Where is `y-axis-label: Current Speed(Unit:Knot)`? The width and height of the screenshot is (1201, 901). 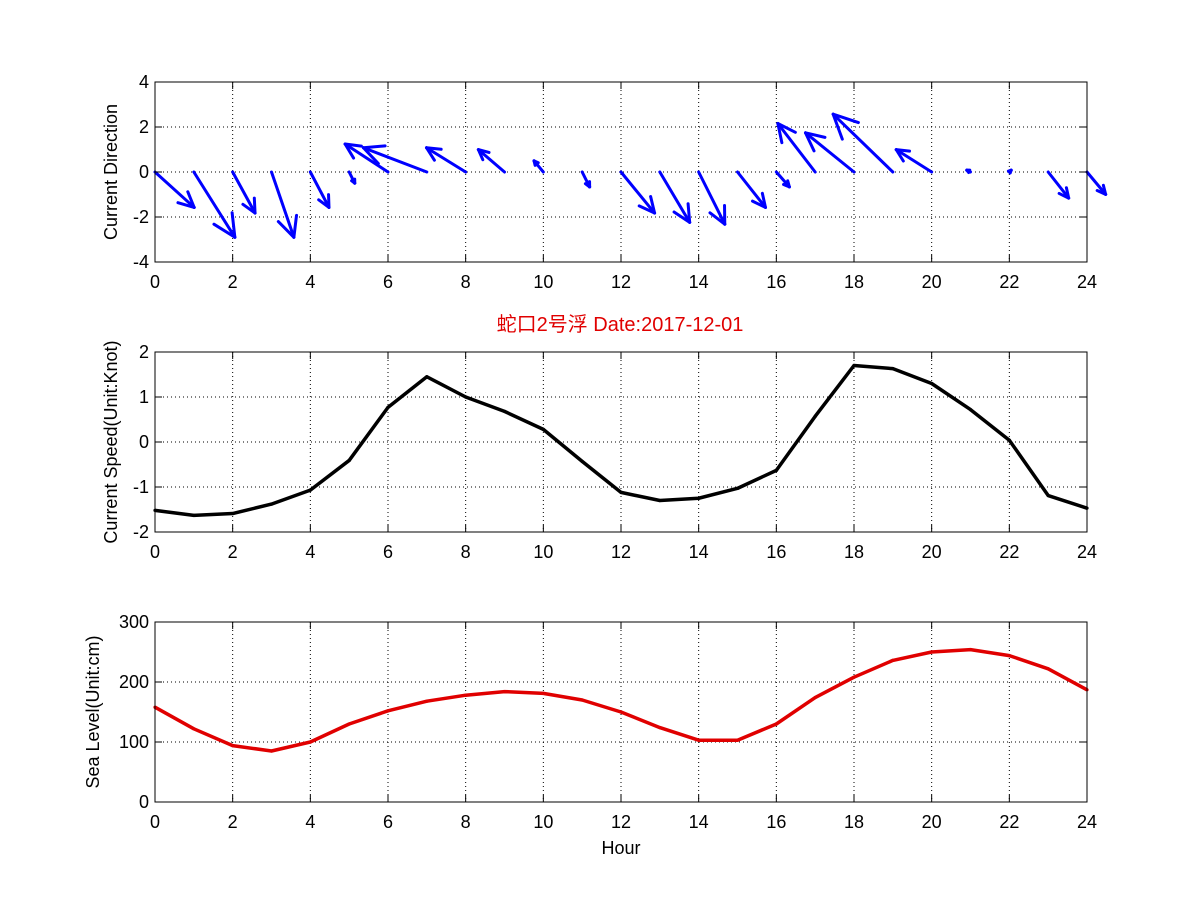
y-axis-label: Current Speed(Unit:Knot) is located at coordinates (111, 441).